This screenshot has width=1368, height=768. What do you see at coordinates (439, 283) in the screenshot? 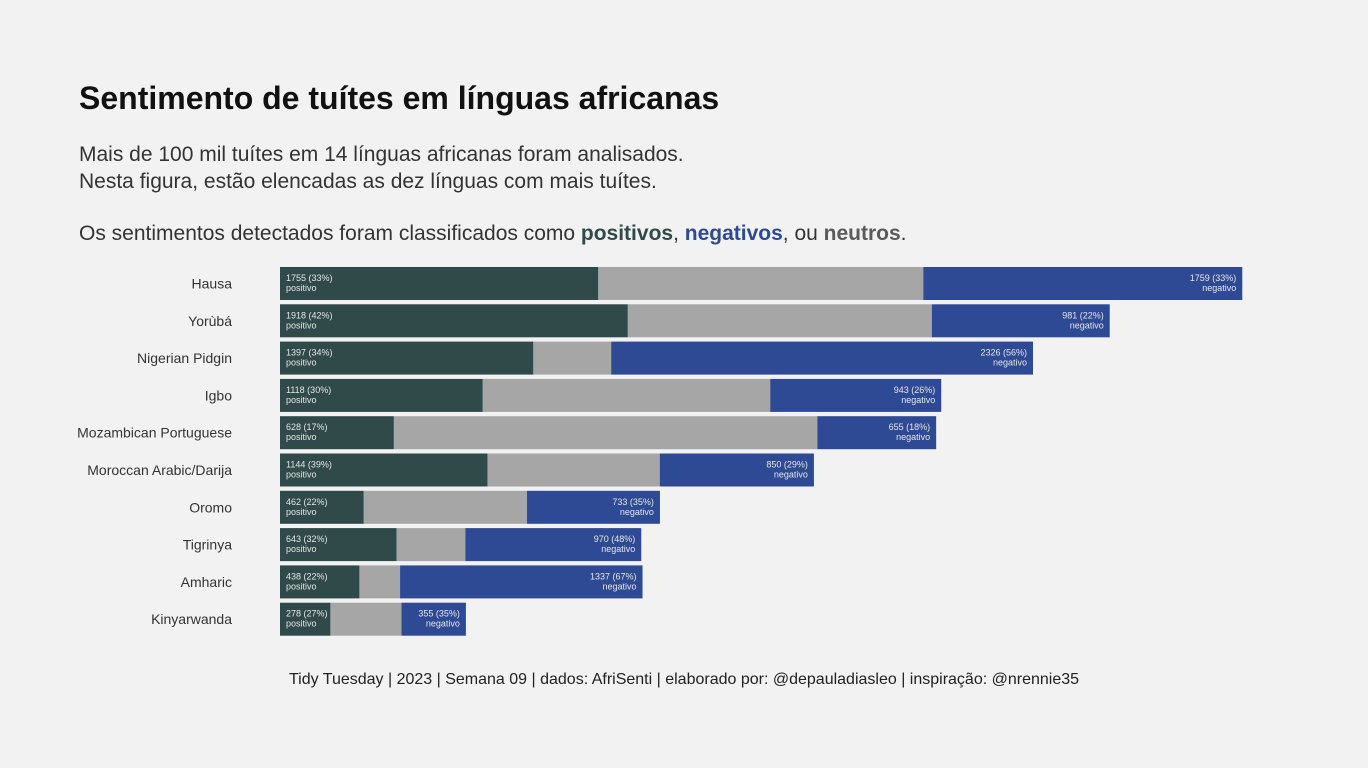
I see `bar-positive-hausa` at bounding box center [439, 283].